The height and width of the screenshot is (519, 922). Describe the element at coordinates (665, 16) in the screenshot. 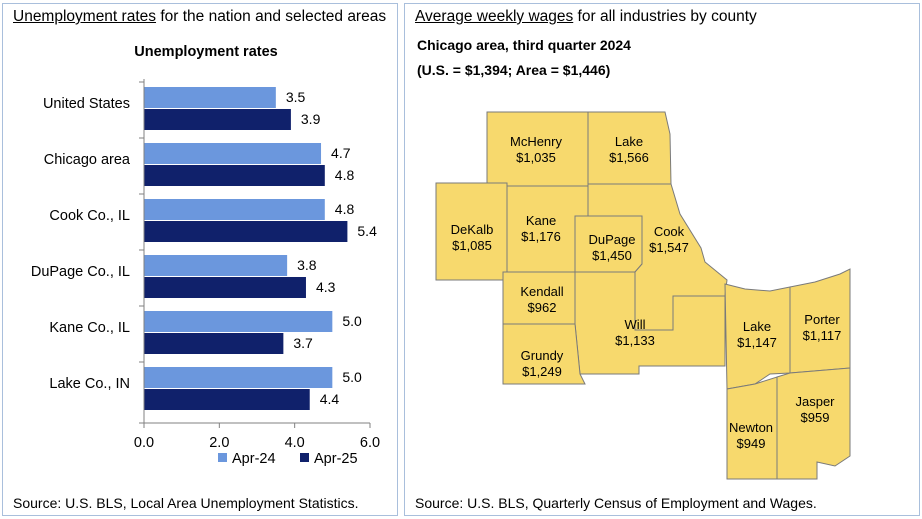

I see `wages-panel-title-rest: for all industries by county` at that location.